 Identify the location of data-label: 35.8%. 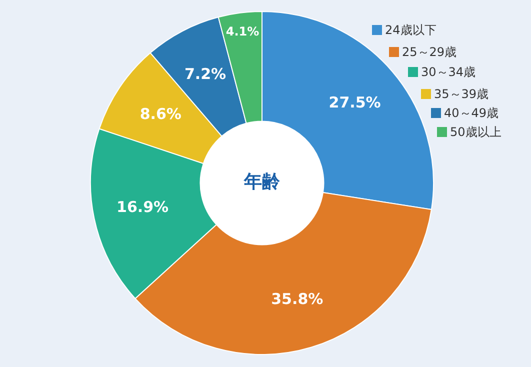
(297, 299).